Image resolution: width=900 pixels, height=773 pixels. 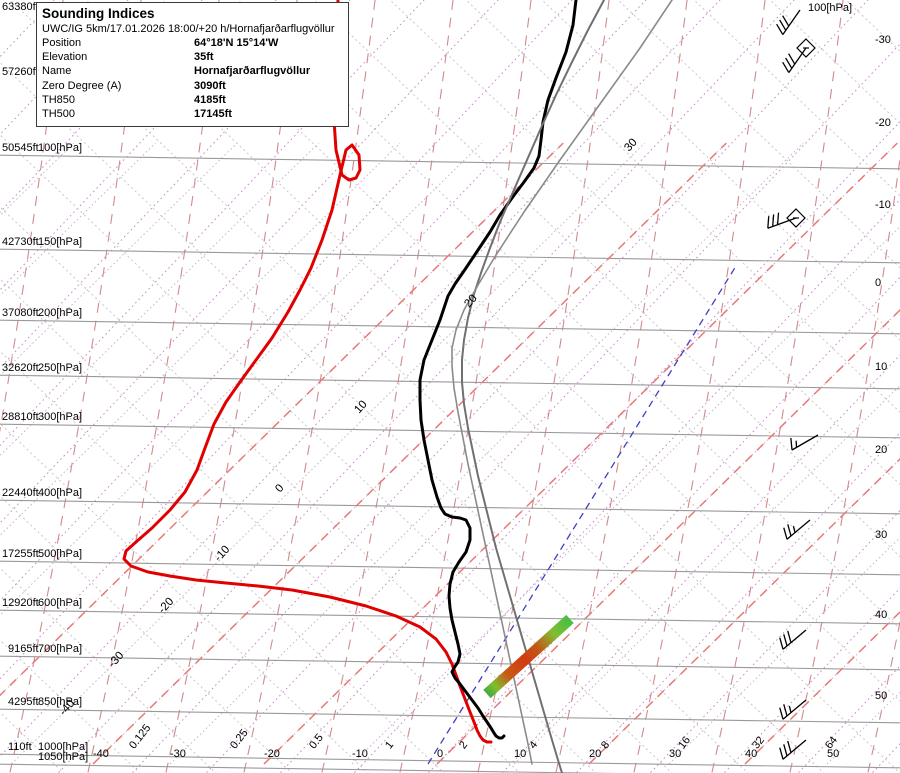 What do you see at coordinates (881, 367) in the screenshot?
I see `right-temperature-tick: 10` at bounding box center [881, 367].